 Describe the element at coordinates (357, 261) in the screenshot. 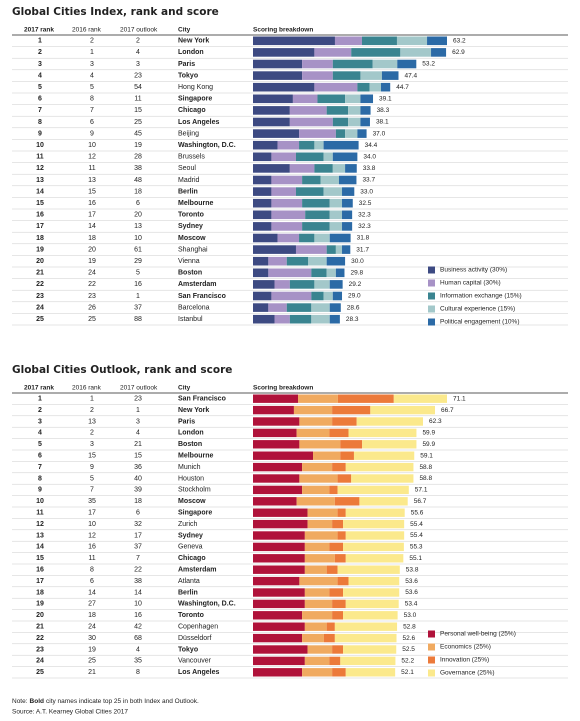

I see `score: 30.0` at that location.